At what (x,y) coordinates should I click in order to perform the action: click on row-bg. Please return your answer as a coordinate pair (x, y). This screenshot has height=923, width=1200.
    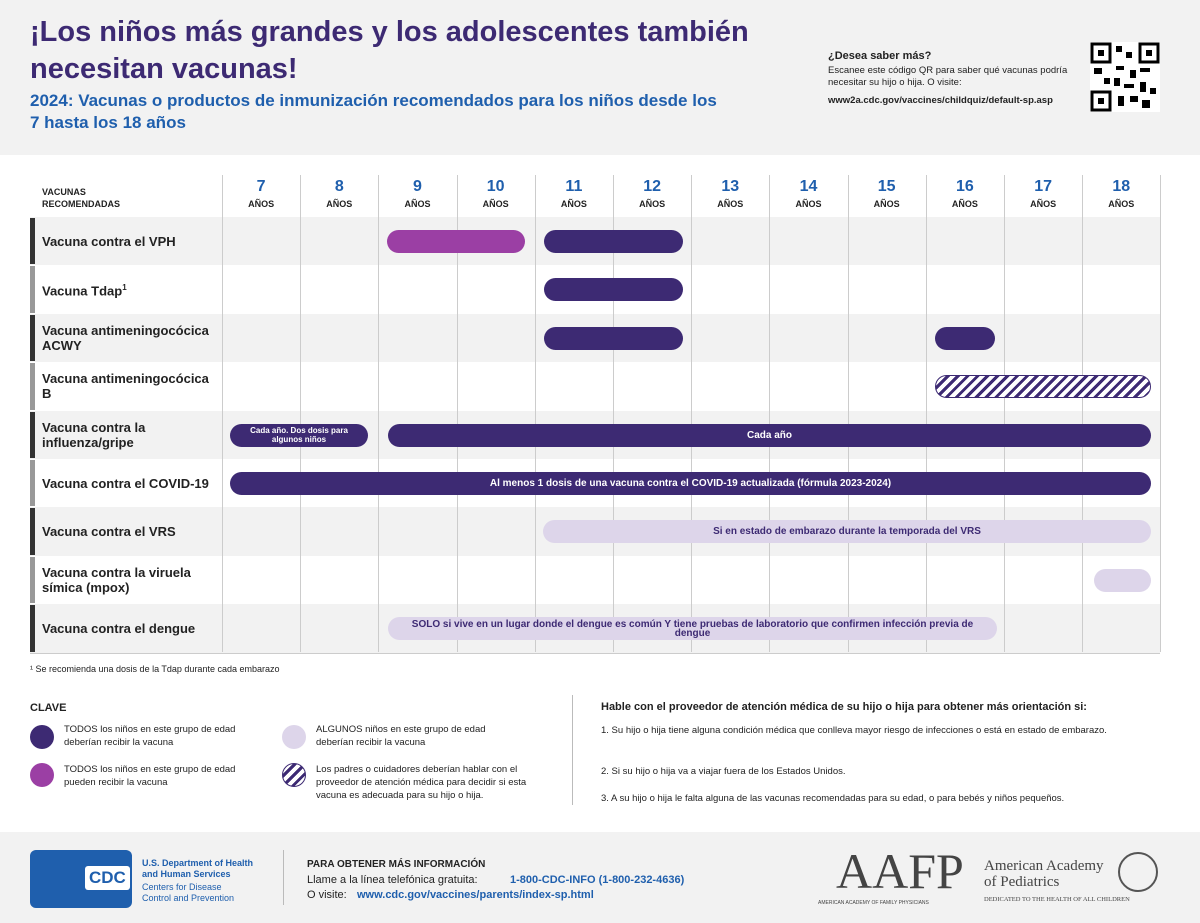
    Looking at the image, I should click on (595, 580).